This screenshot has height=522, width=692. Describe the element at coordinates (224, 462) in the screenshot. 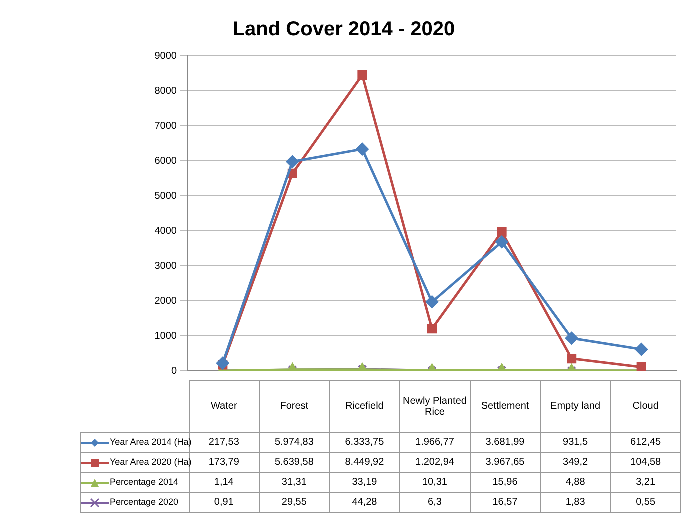

I see `data-label: 173,79` at that location.